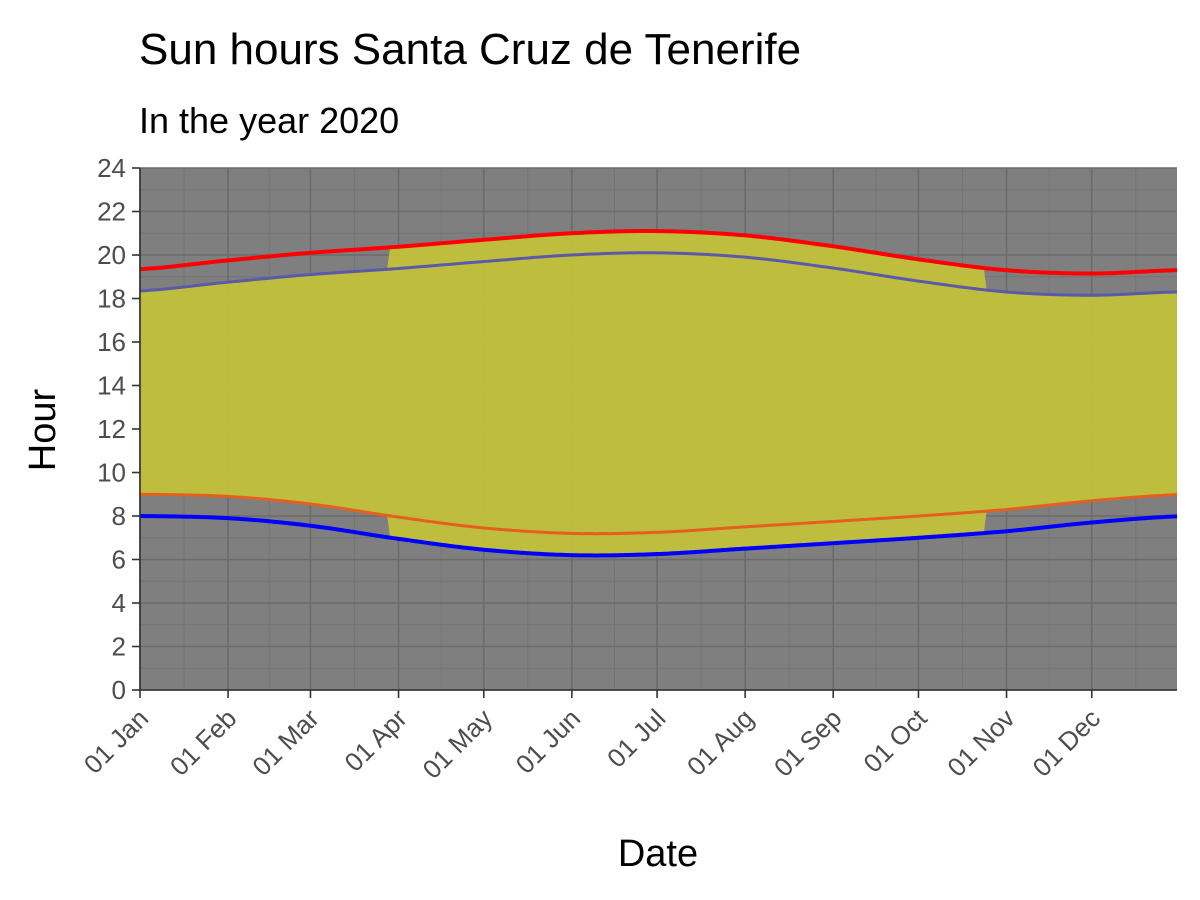 This screenshot has height=900, width=1200. What do you see at coordinates (111, 299) in the screenshot?
I see `y-tick-label: 18` at bounding box center [111, 299].